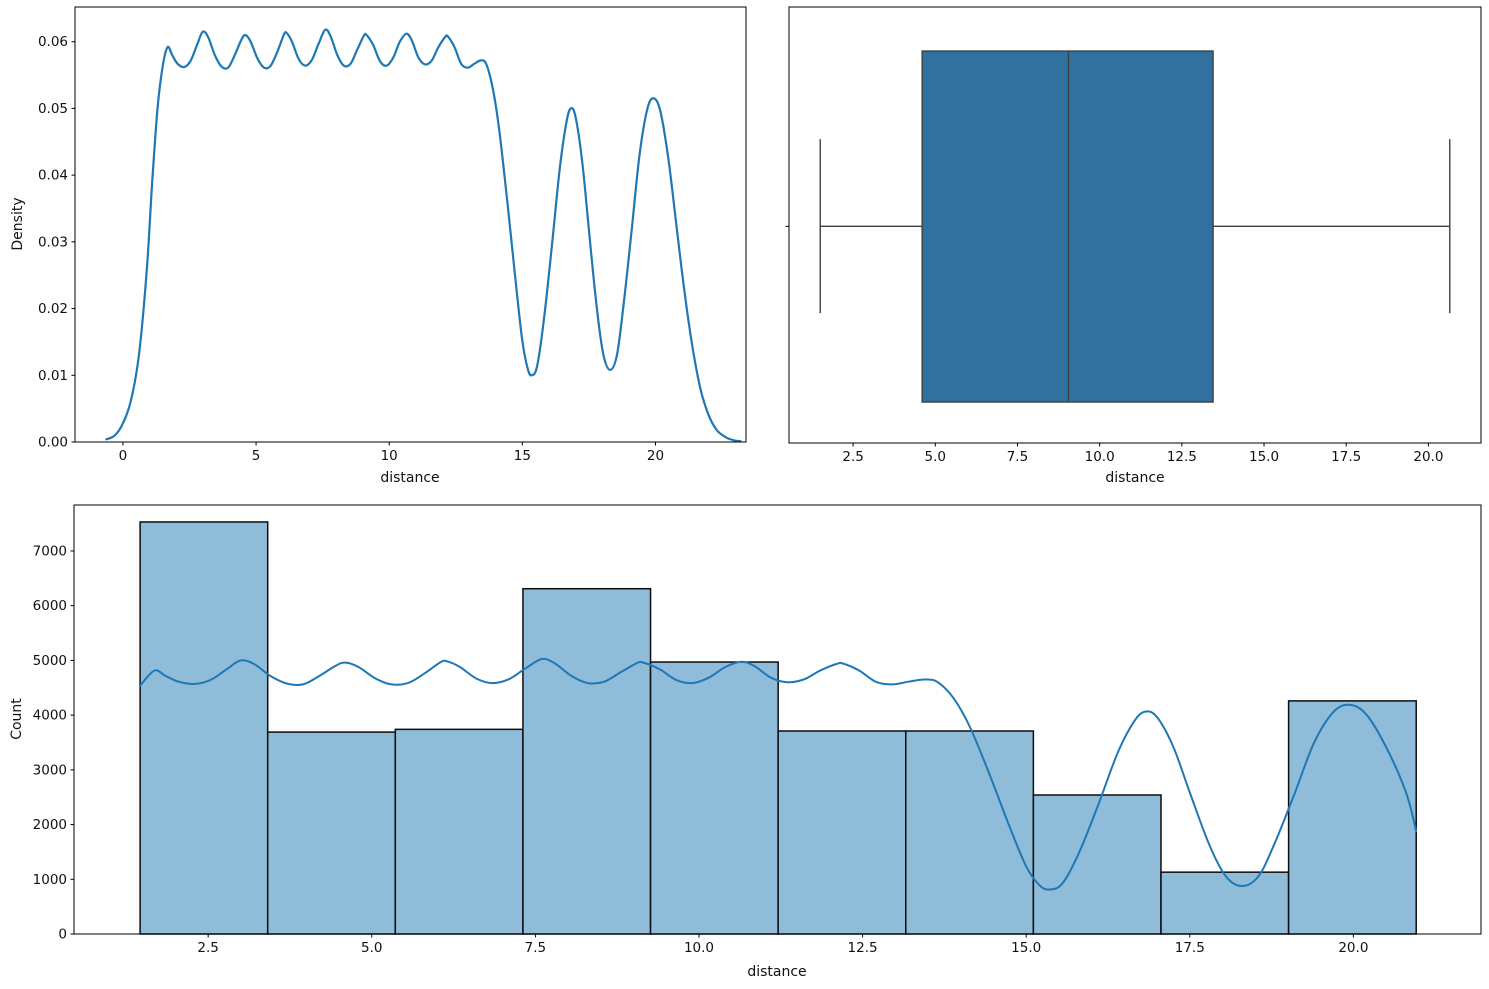  I want to click on x-tick-label: 15, so click(522, 456).